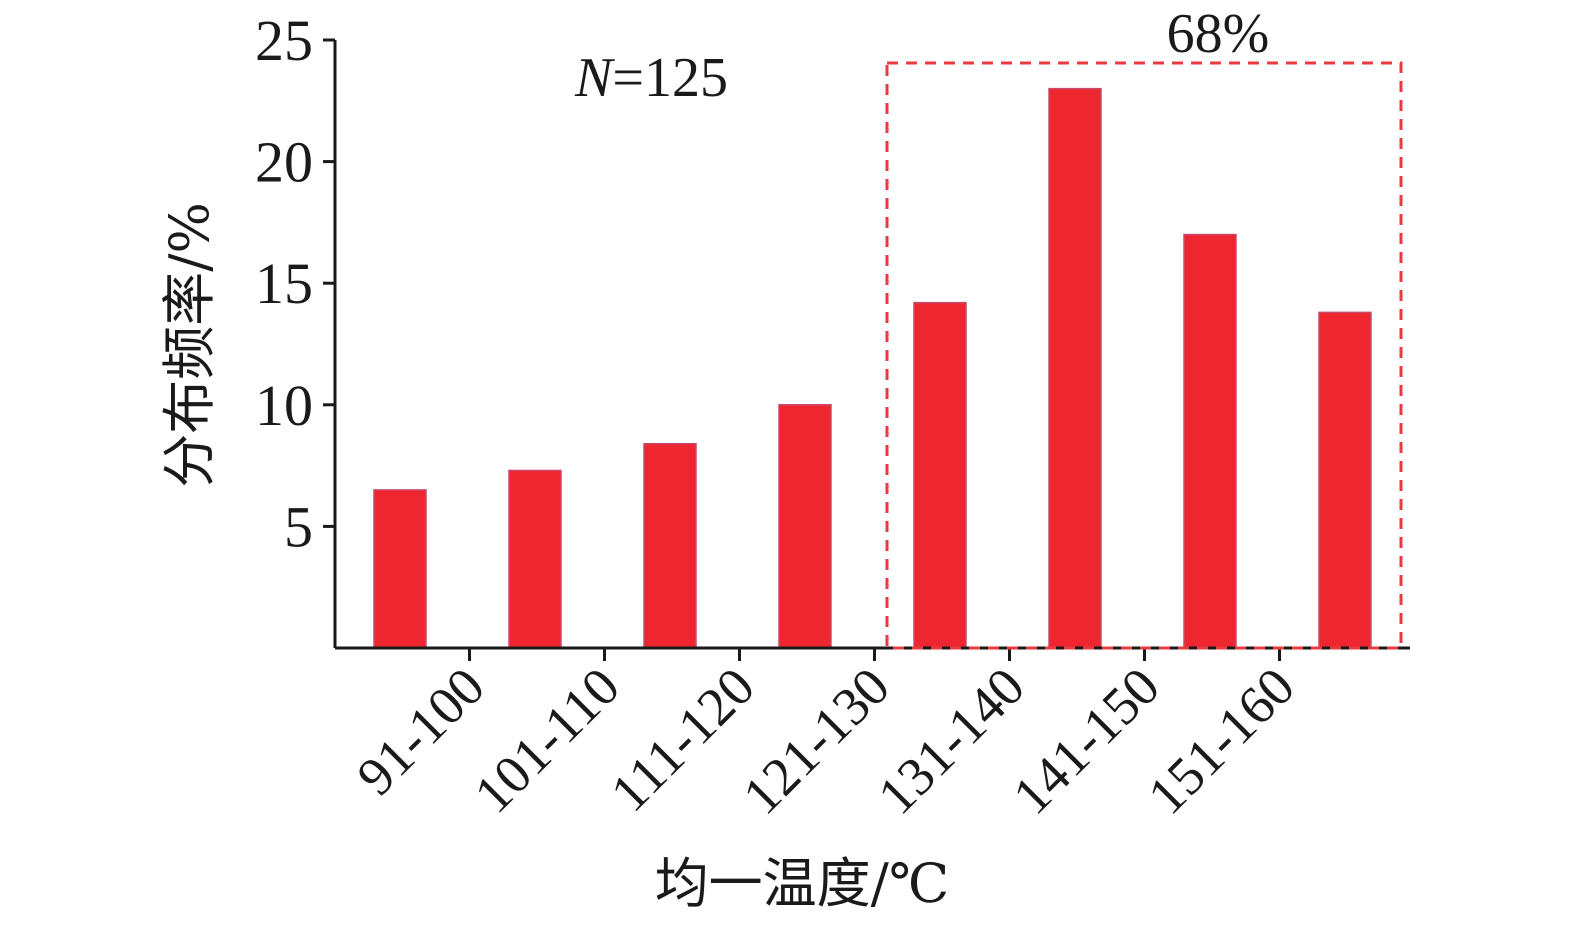 The width and height of the screenshot is (1575, 926). I want to click on y-tick-label: 20, so click(284, 162).